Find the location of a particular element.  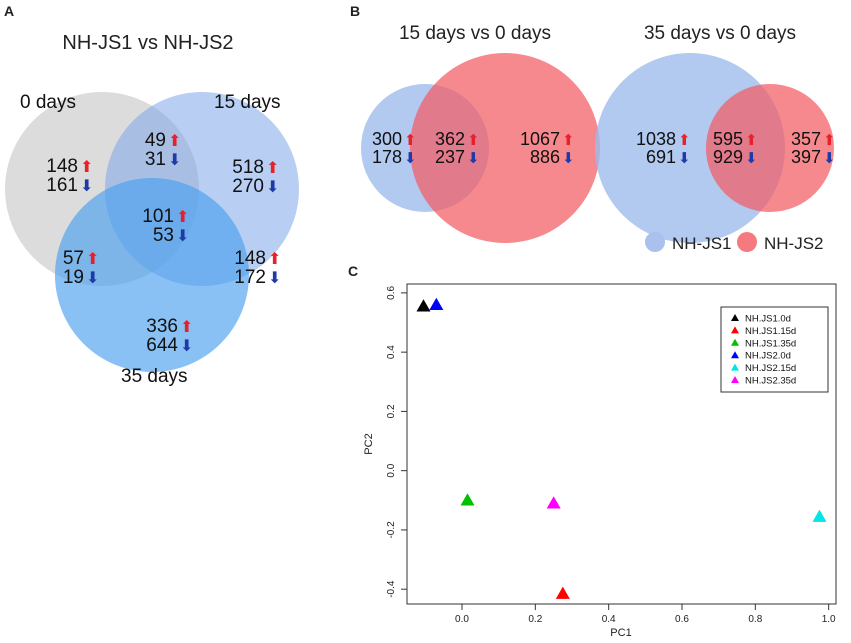

venn3-region-1-up-count: 49 is located at coordinates (155, 140).